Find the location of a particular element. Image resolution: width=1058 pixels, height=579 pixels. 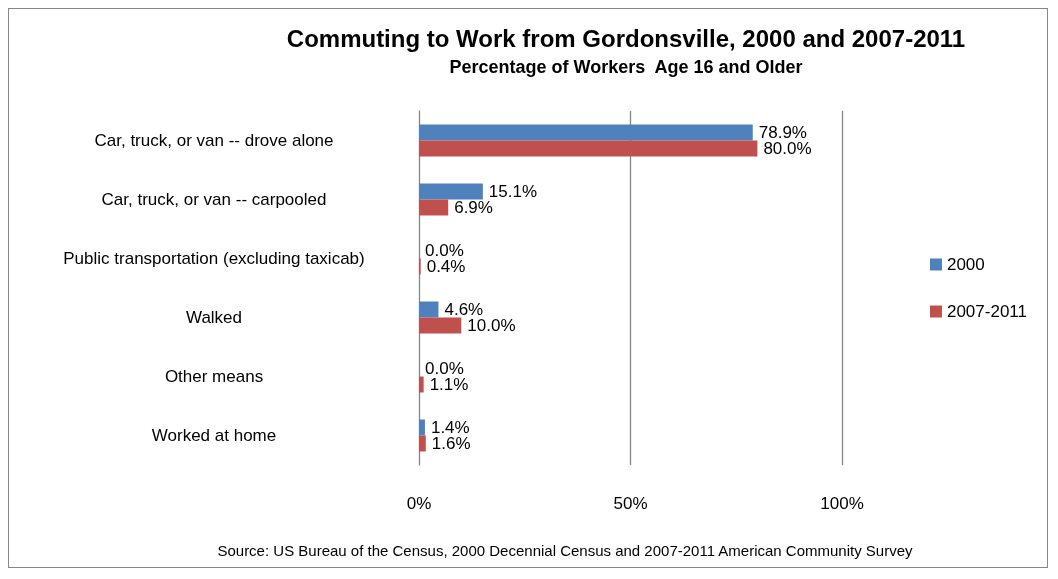

y-tick-label: Public transportation (excluding taxicab) is located at coordinates (214, 258).